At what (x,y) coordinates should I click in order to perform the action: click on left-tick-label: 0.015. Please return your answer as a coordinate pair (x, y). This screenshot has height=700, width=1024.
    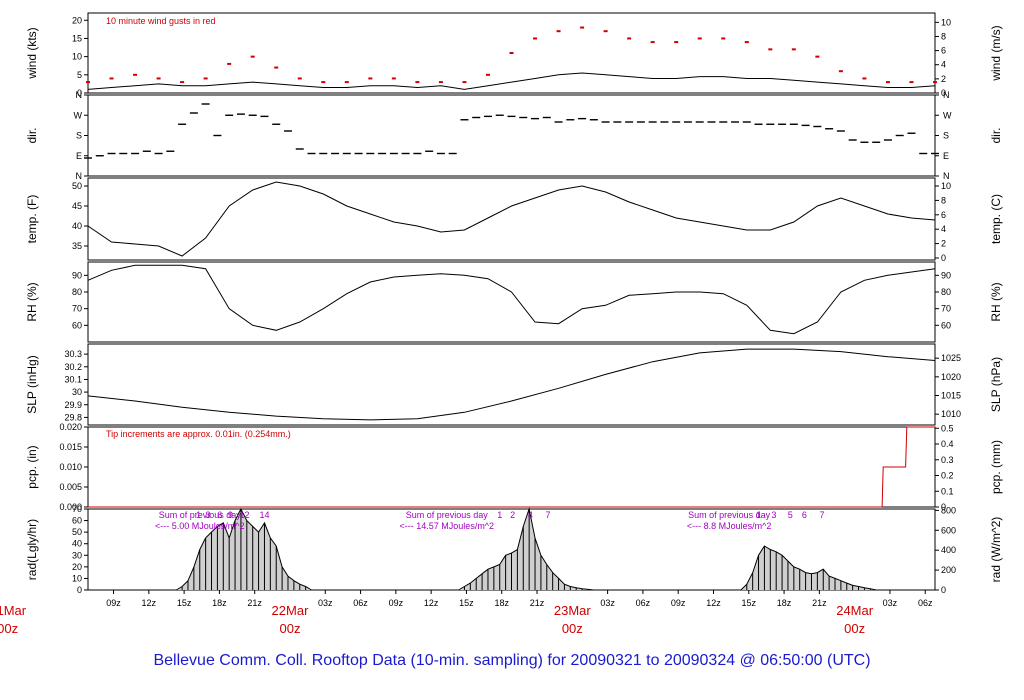
    Looking at the image, I should click on (70, 447).